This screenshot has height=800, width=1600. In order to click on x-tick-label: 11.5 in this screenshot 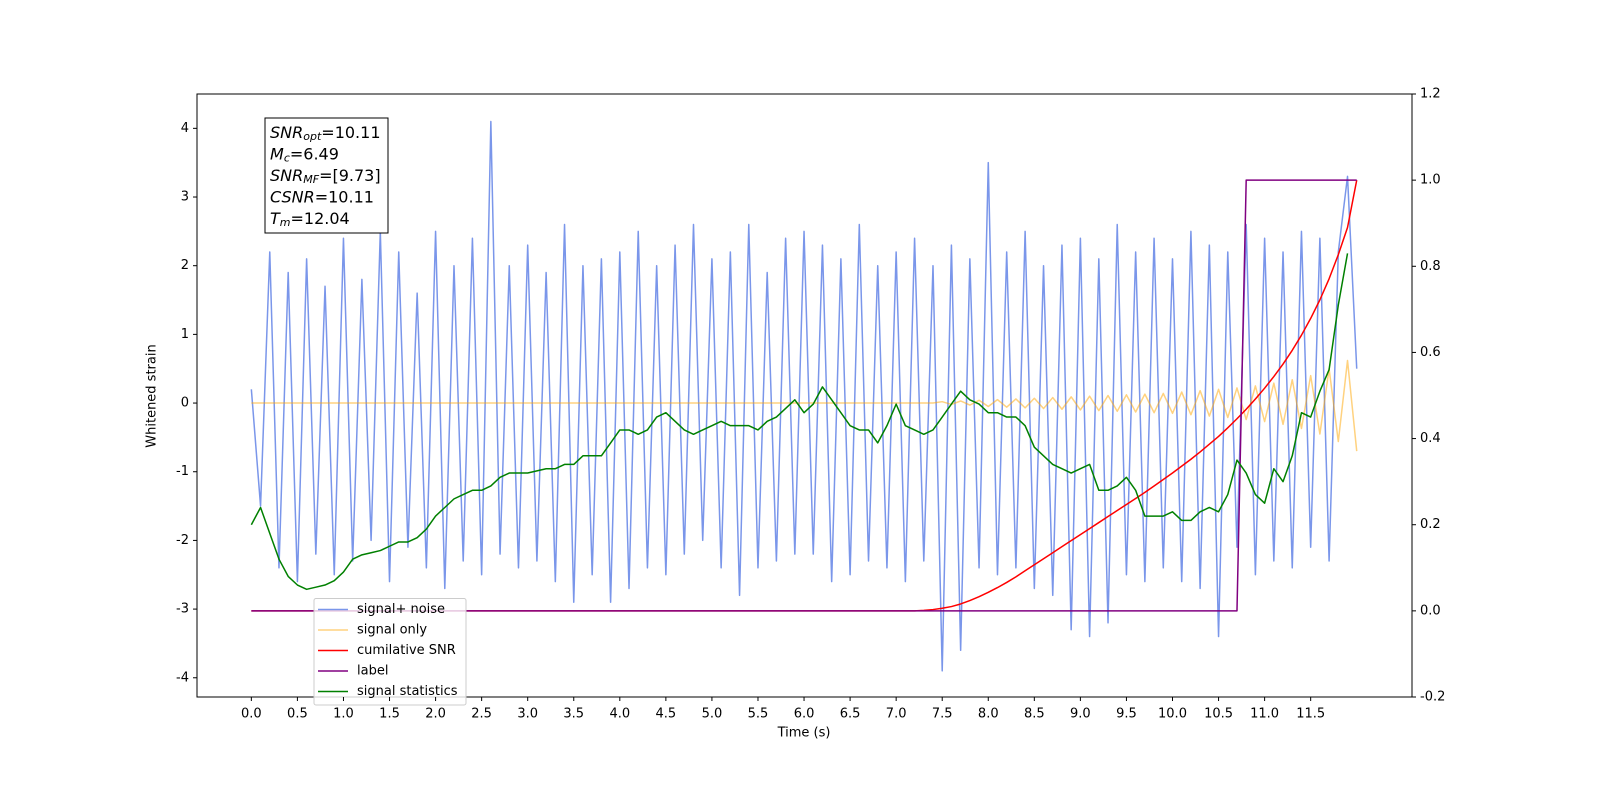, I will do `click(1310, 714)`.